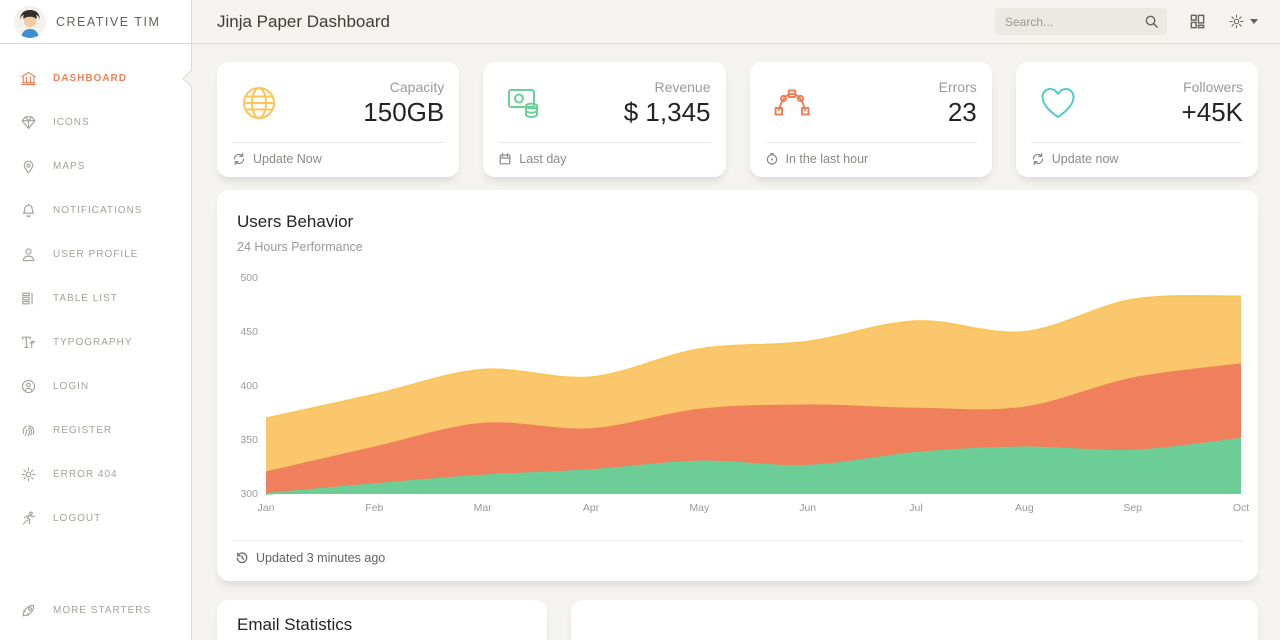  I want to click on x-axis-tick: Oct, so click(1241, 508).